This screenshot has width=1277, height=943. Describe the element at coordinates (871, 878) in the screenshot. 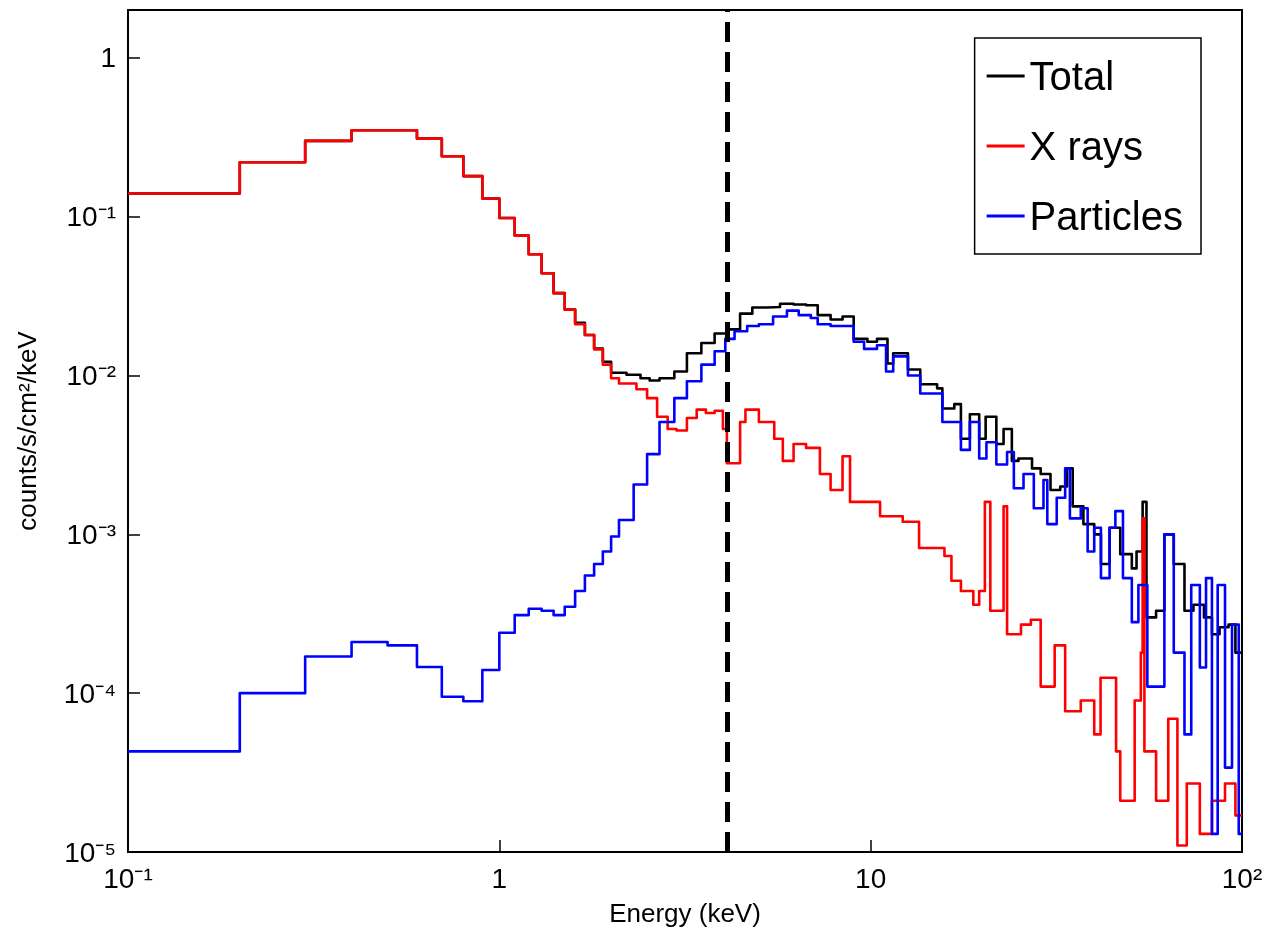

I see `x-tick-label: 10` at that location.